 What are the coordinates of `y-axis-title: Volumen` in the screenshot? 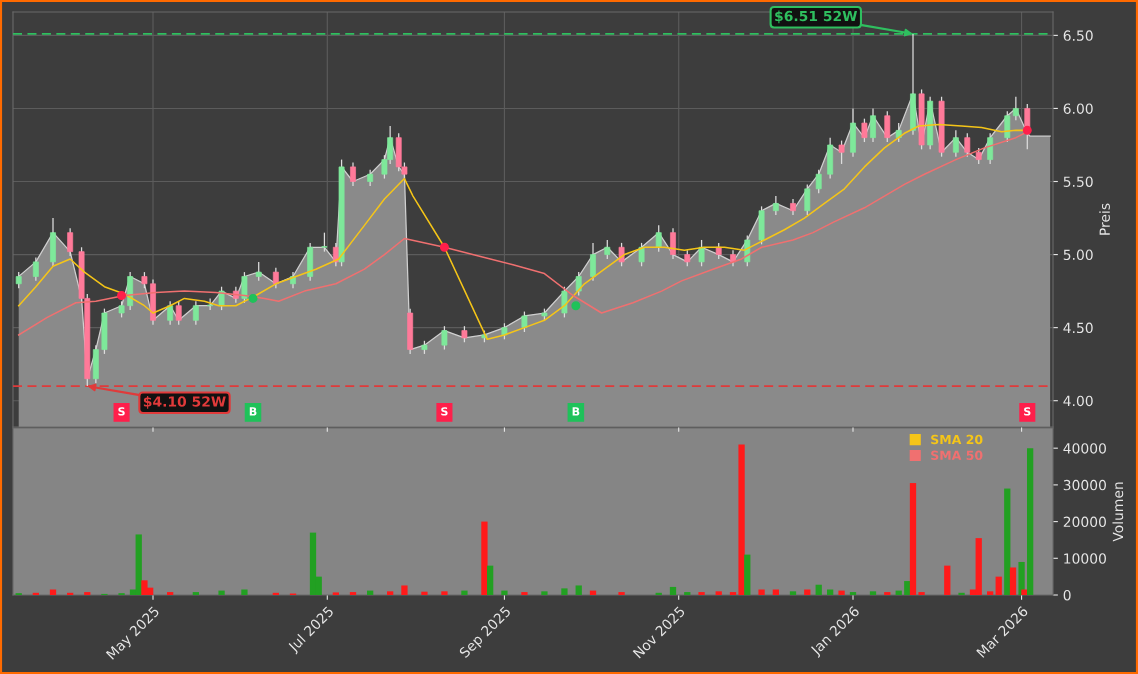 It's located at (1118, 512).